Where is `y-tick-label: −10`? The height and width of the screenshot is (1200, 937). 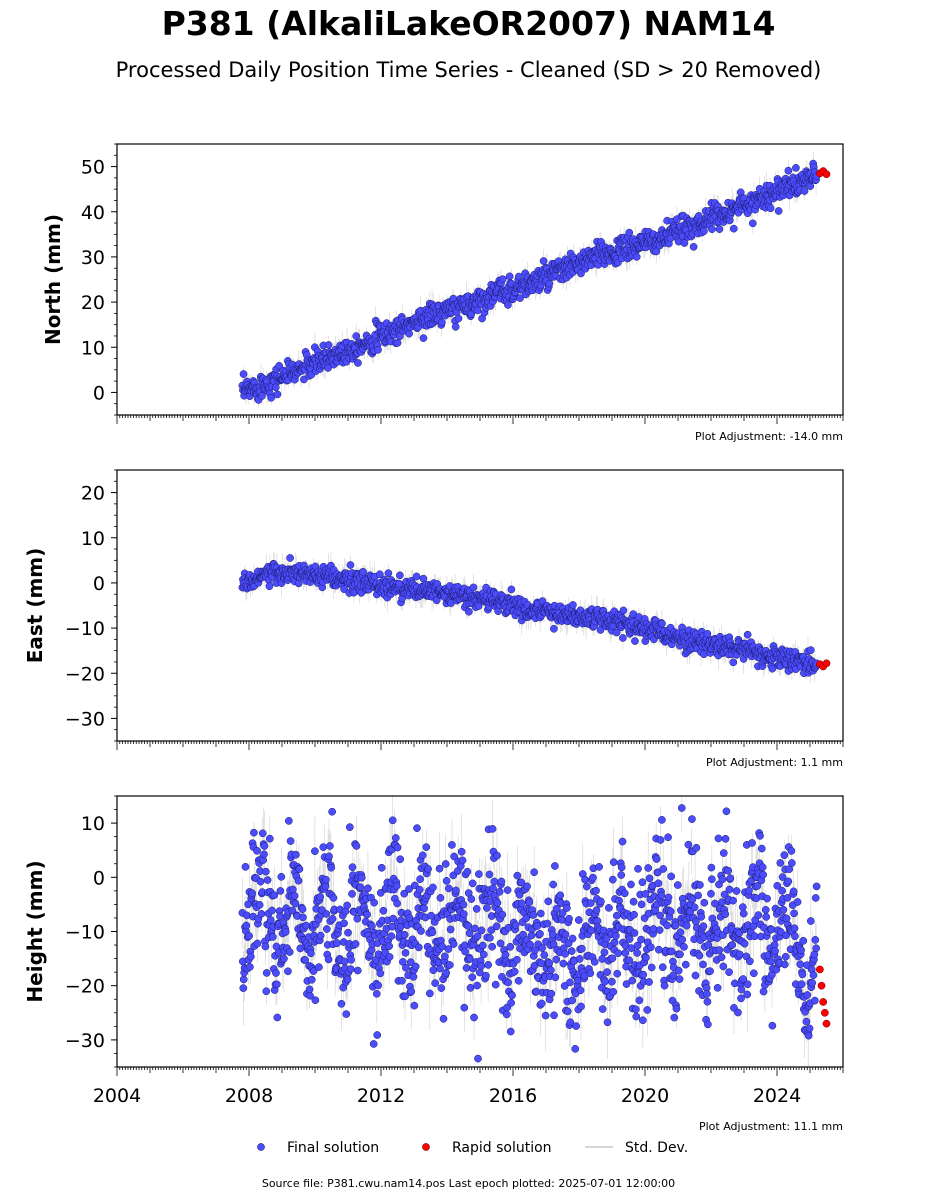 y-tick-label: −10 is located at coordinates (85, 629).